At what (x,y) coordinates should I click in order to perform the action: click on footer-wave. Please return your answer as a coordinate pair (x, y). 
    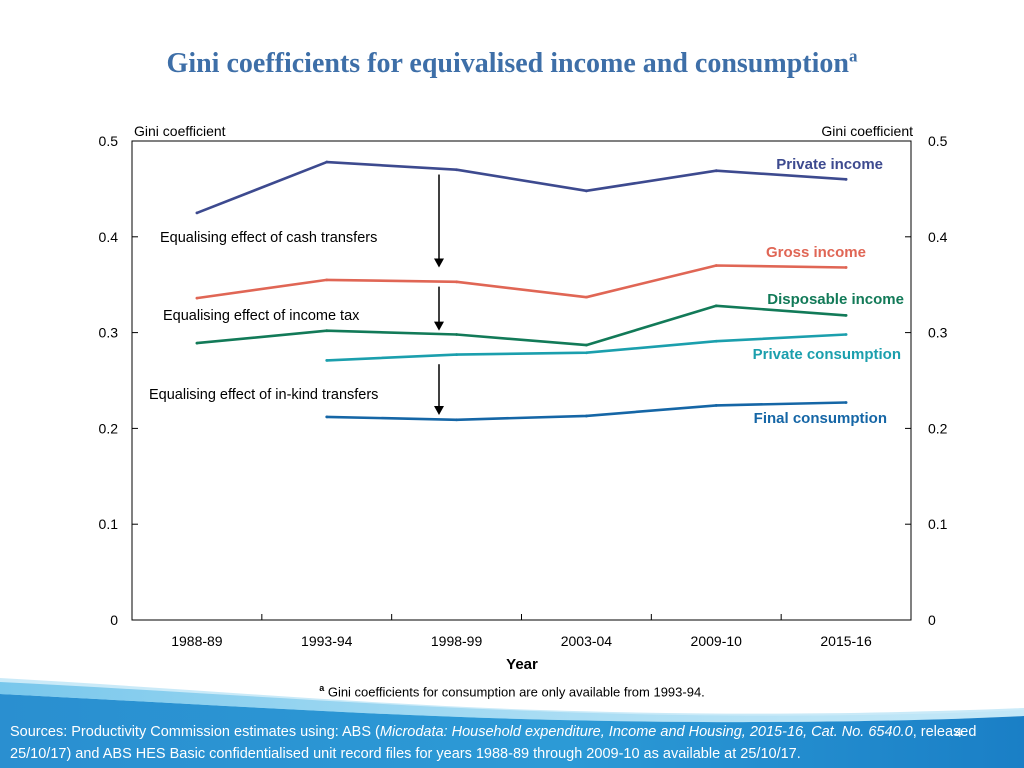
    Looking at the image, I should click on (512, 731).